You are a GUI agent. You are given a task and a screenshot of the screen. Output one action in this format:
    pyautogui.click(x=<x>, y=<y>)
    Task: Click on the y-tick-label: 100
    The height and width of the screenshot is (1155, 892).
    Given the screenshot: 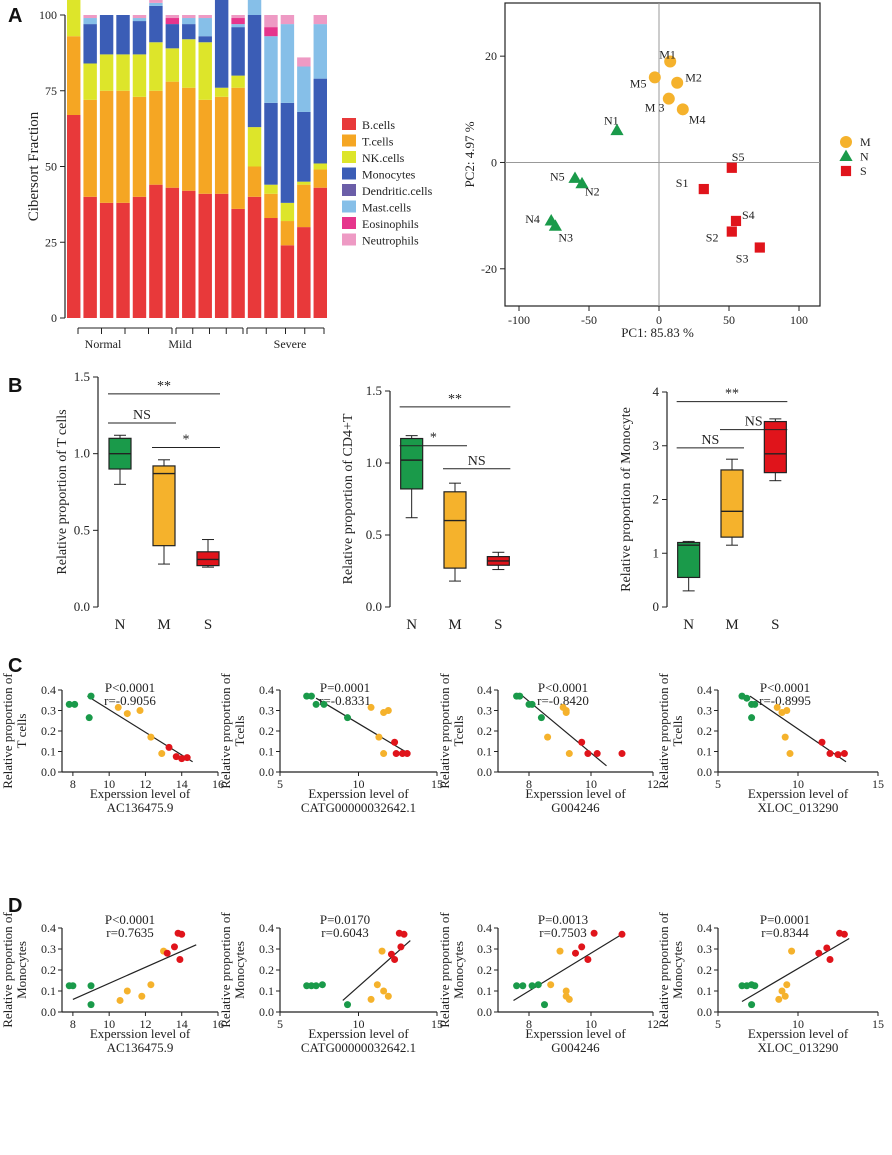 What is the action you would take?
    pyautogui.click(x=48, y=15)
    